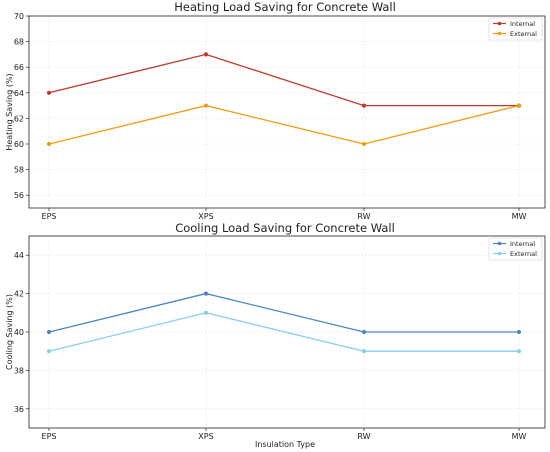 The width and height of the screenshot is (550, 452). Describe the element at coordinates (49, 216) in the screenshot. I see `heating-x-tick-label: EPS` at that location.